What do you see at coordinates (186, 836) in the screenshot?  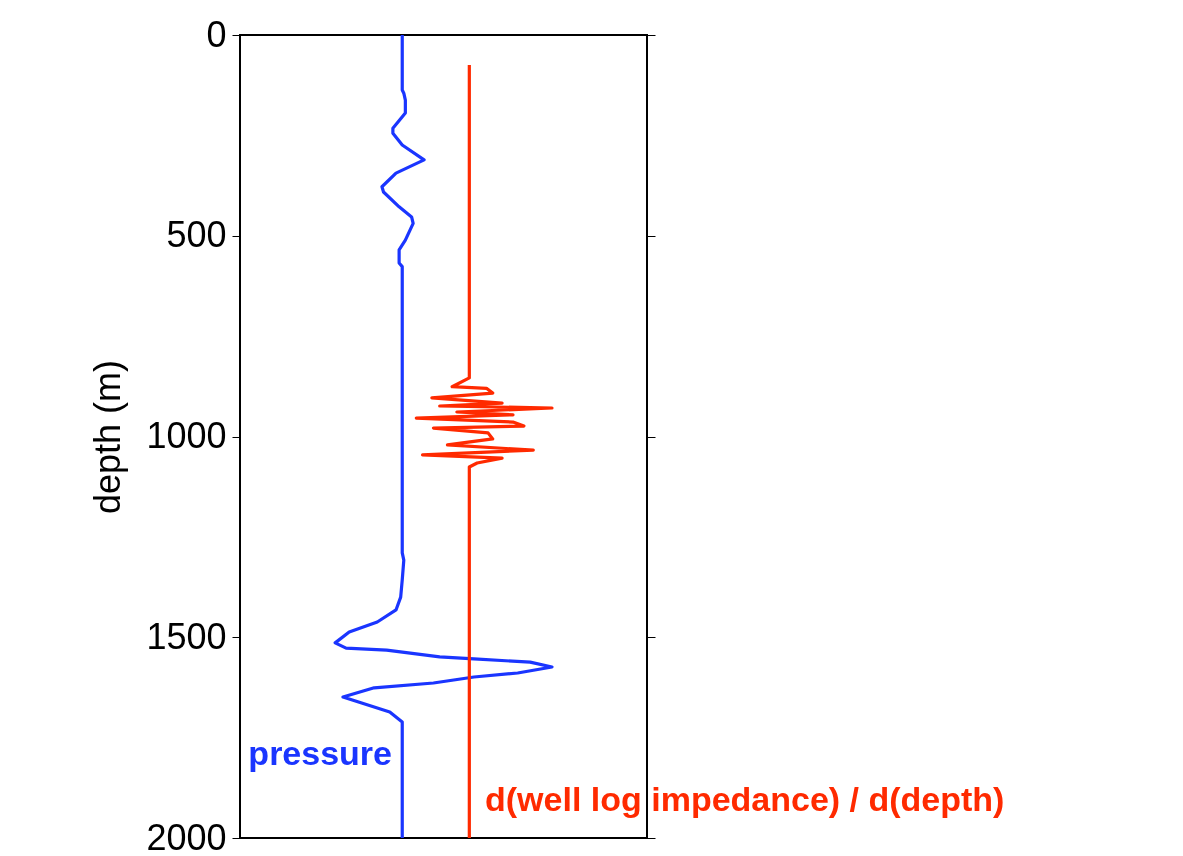 I see `y-tick-label: 2000` at bounding box center [186, 836].